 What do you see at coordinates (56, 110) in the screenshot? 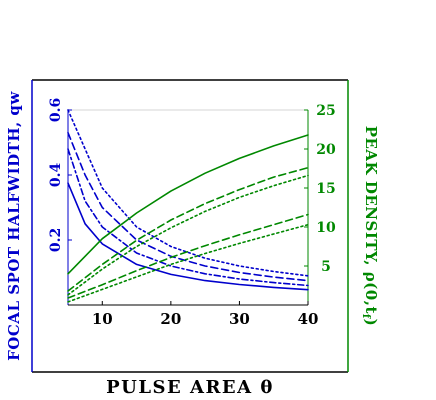
I see `left-tick-label: 0.6` at bounding box center [56, 110].